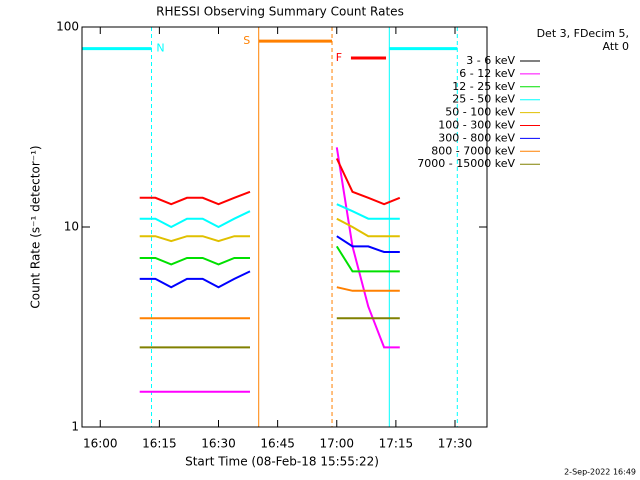  What do you see at coordinates (455, 444) in the screenshot?
I see `x-tick-label: 17:30` at bounding box center [455, 444].